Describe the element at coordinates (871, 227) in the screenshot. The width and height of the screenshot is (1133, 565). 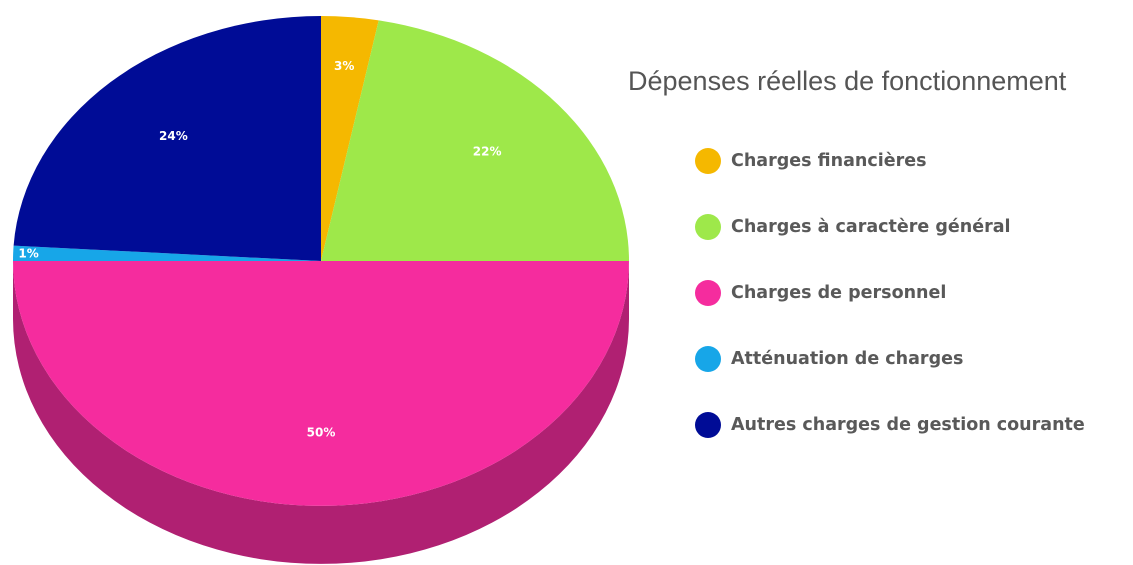
I see `legend-label: Charges à caractère général` at that location.